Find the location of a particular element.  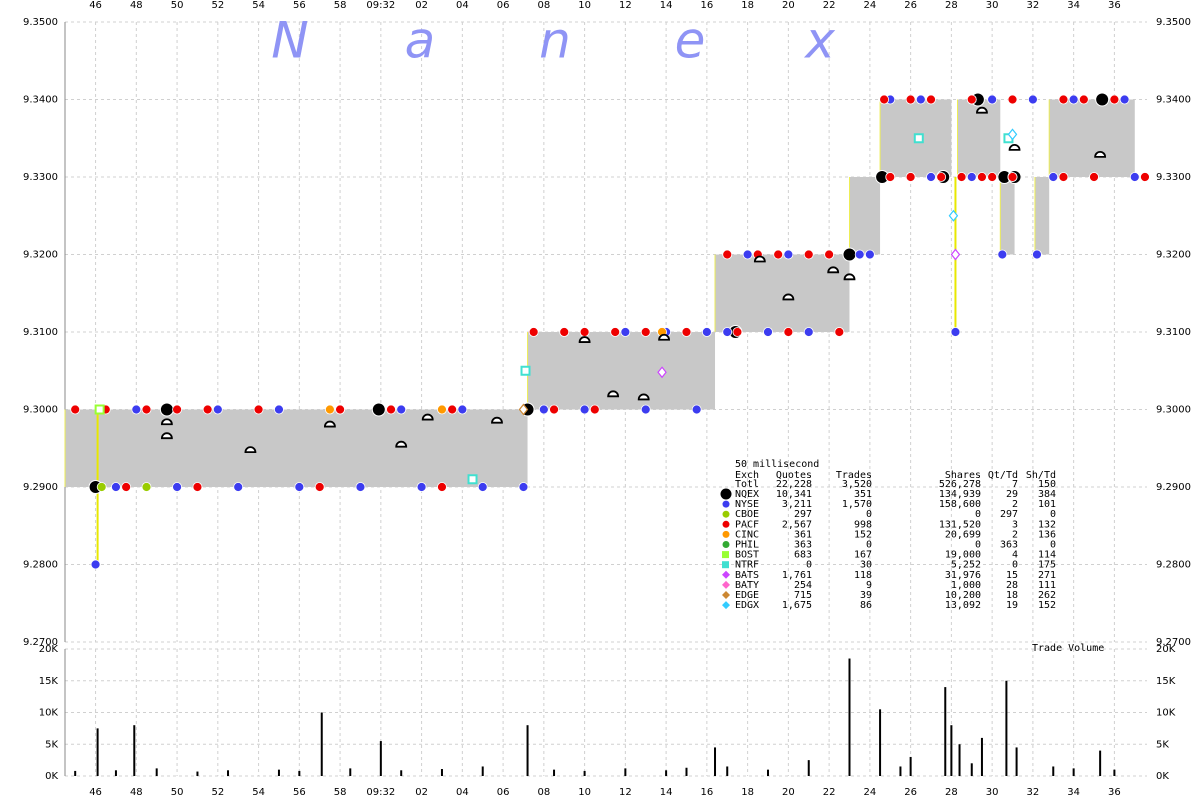

x-tick-label: 52 is located at coordinates (217, 5).